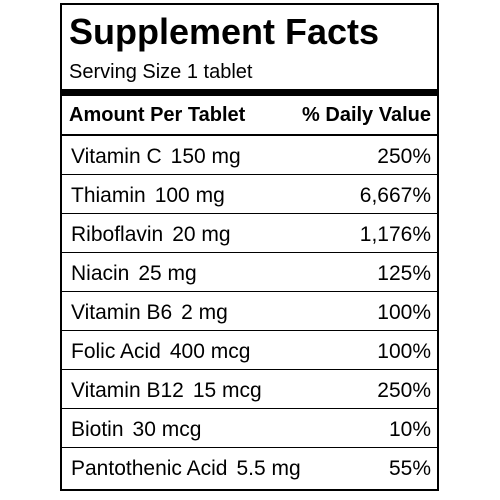 This screenshot has height=500, width=500. I want to click on daily-value-percent: 55%, so click(409, 468).